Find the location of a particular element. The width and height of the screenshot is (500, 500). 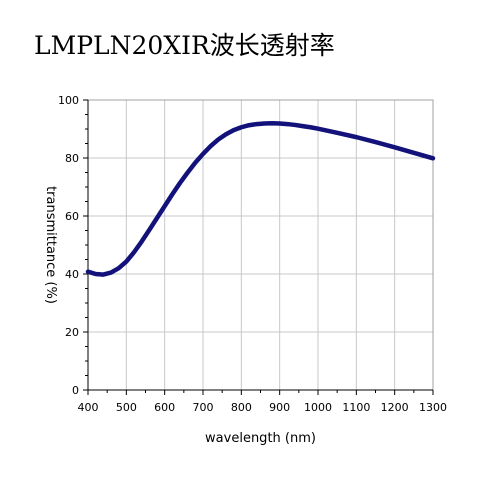

x-tick-label: 600 is located at coordinates (164, 407).